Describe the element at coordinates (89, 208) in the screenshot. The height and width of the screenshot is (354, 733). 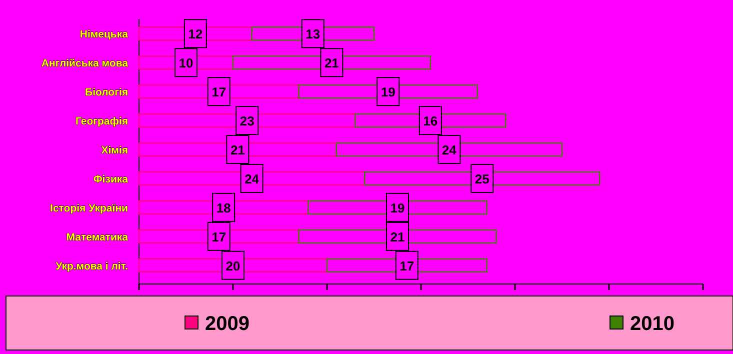
I see `y-tick-label: Історія України` at that location.